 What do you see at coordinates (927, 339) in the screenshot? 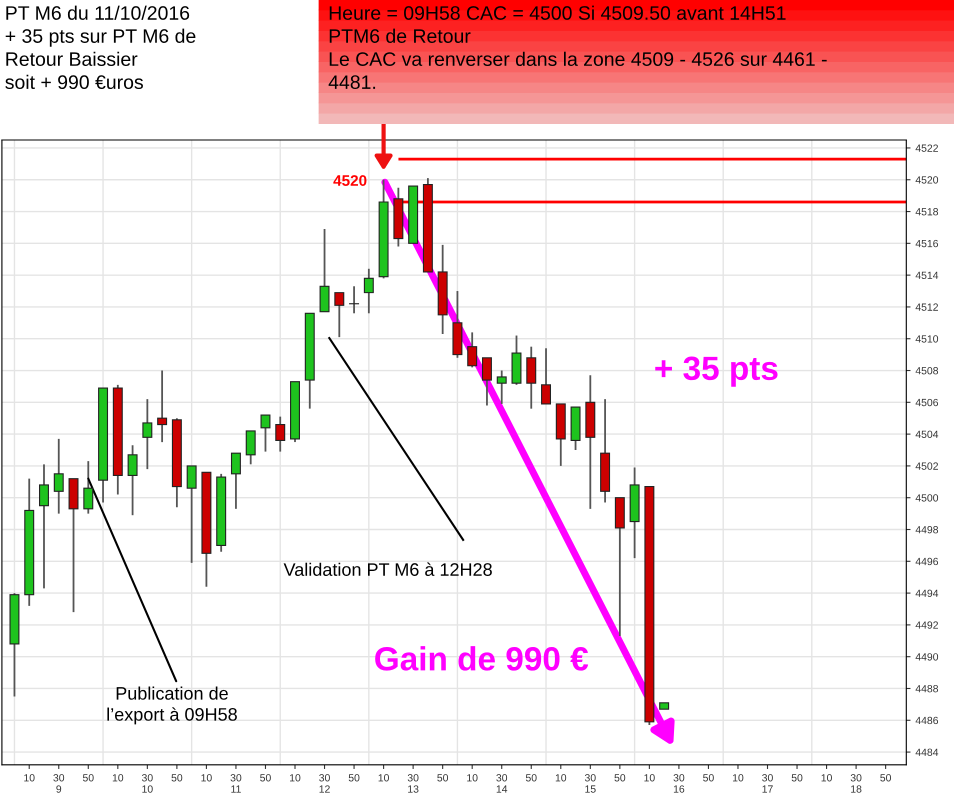
I see `y-tick-label: 4510` at bounding box center [927, 339].